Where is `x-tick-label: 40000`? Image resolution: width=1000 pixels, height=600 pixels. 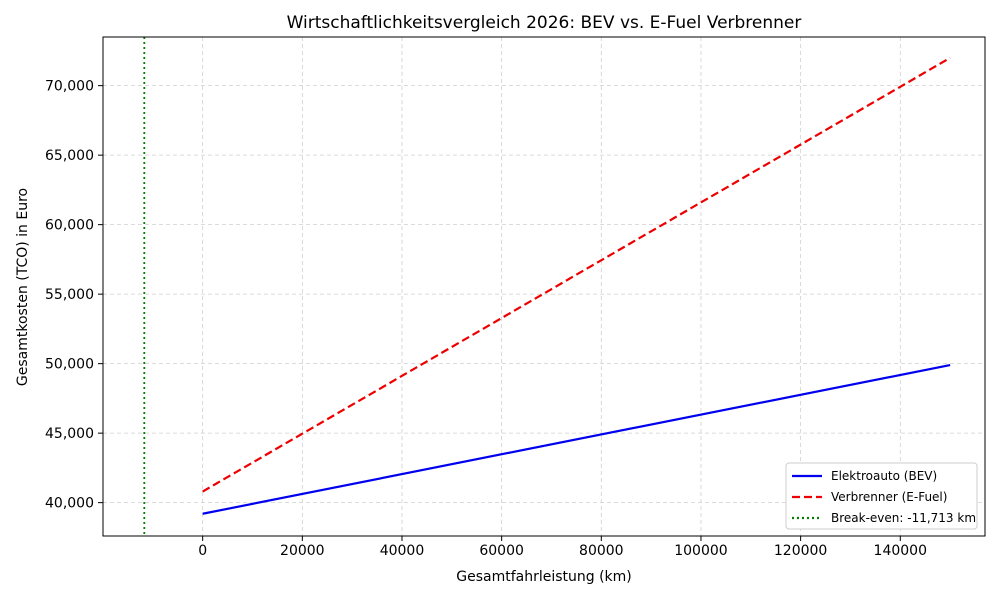
x-tick-label: 40000 is located at coordinates (402, 551).